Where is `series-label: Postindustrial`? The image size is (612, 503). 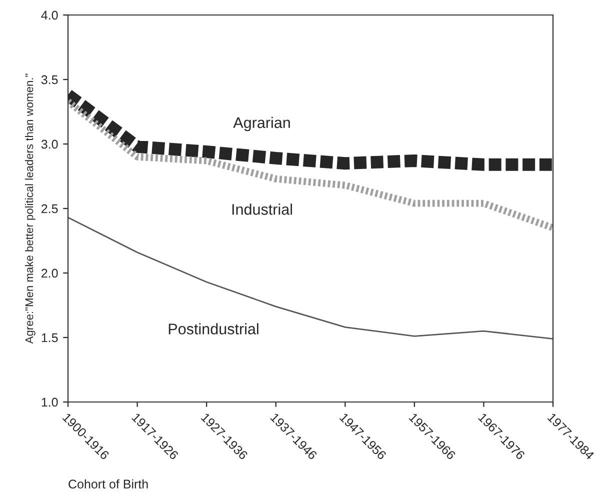 series-label: Postindustrial is located at coordinates (213, 328).